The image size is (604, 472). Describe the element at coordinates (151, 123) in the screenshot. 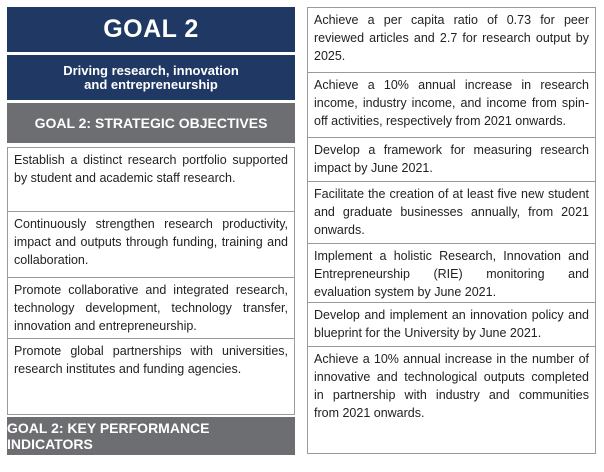

I see `objectives-heading: GOAL 2: STRATEGIC OBJECTIVES` at that location.